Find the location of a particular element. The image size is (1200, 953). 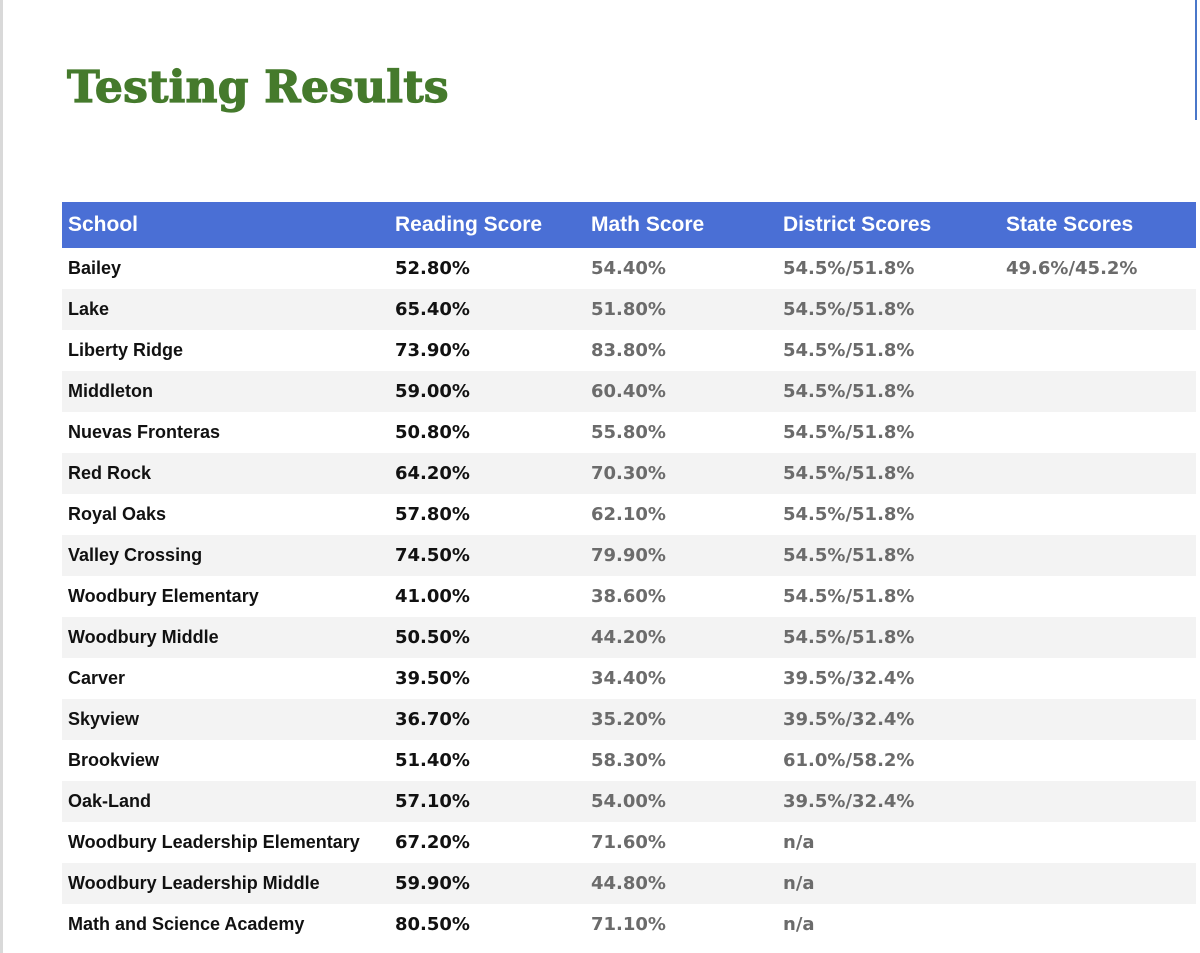

table-row: Liberty Ridge 73.90% 83.80% 54.5%/51.8% is located at coordinates (629, 350).